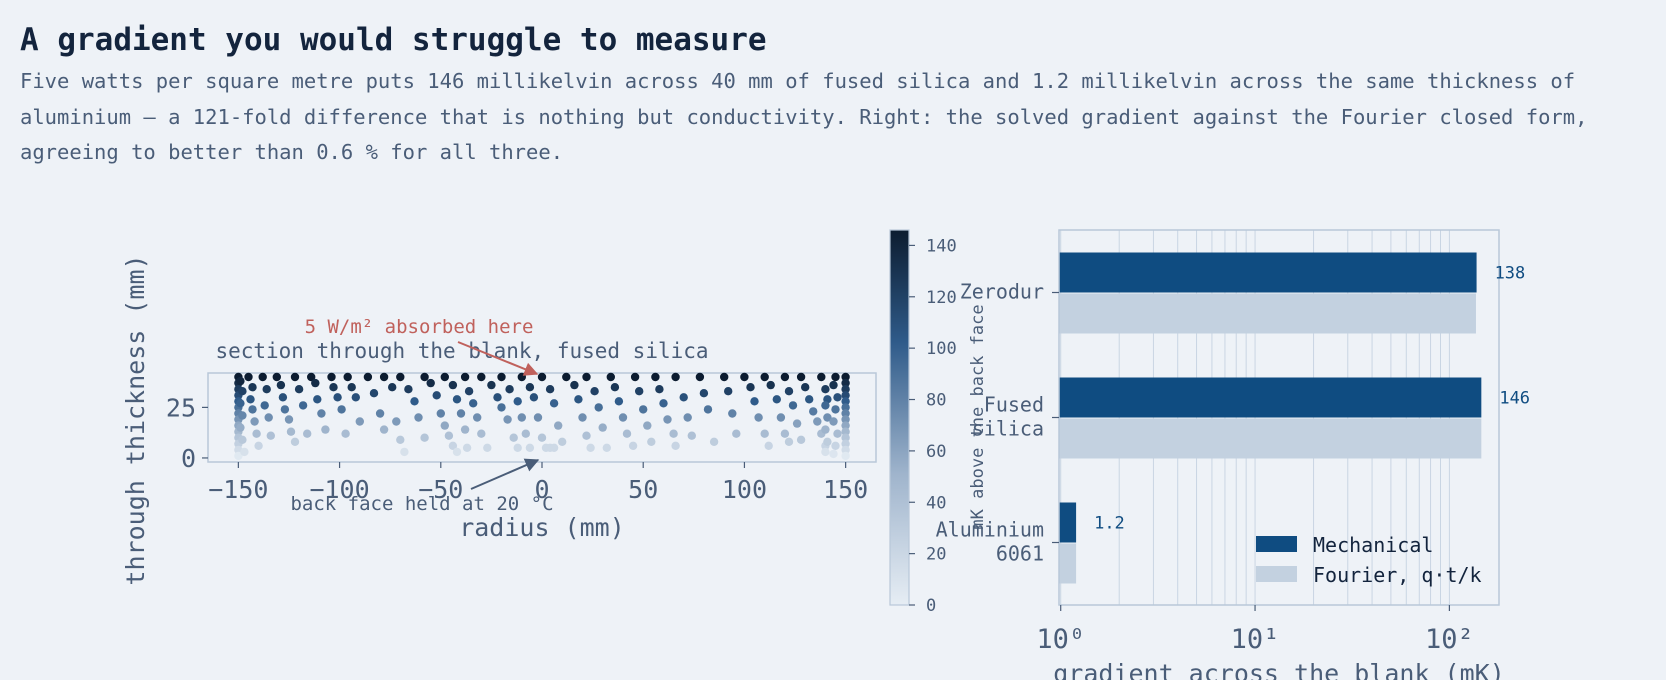 The image size is (1666, 680). I want to click on scatter-y-ticks: 0 25, so click(187, 433).